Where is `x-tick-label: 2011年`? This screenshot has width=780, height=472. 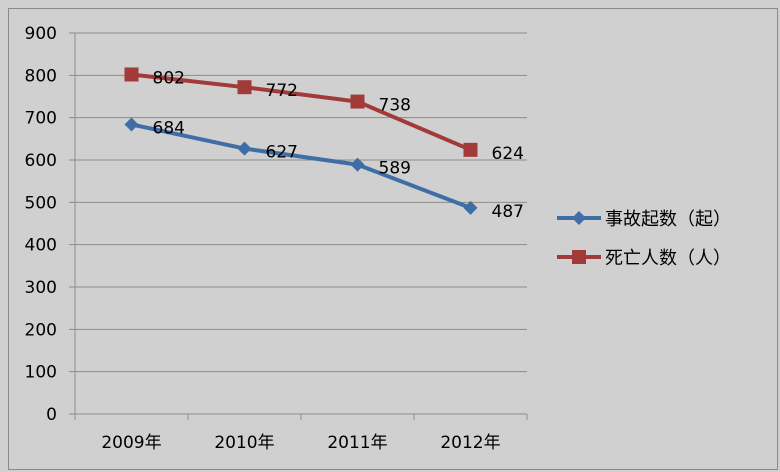
x-tick-label: 2011年 is located at coordinates (357, 443).